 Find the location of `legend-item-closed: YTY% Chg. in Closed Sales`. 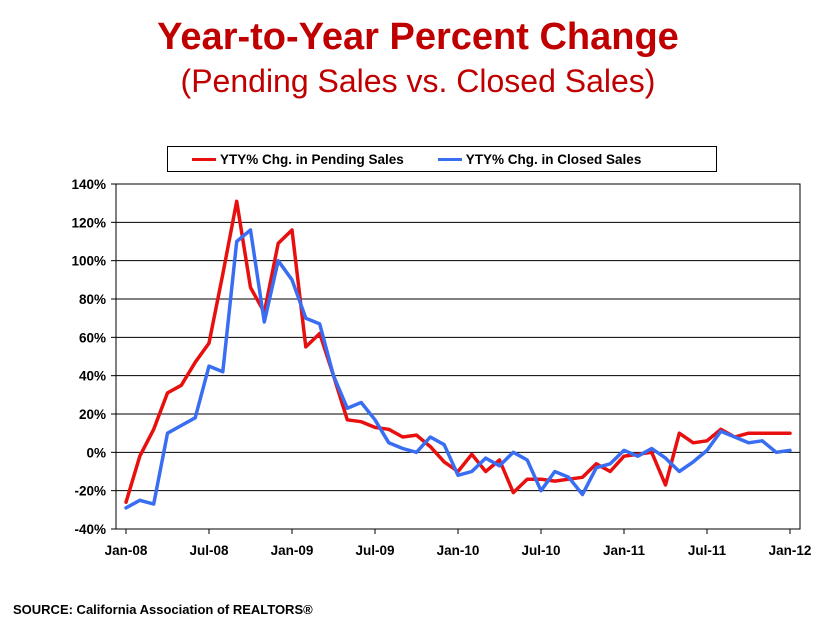

legend-item-closed: YTY% Chg. in Closed Sales is located at coordinates (539, 159).